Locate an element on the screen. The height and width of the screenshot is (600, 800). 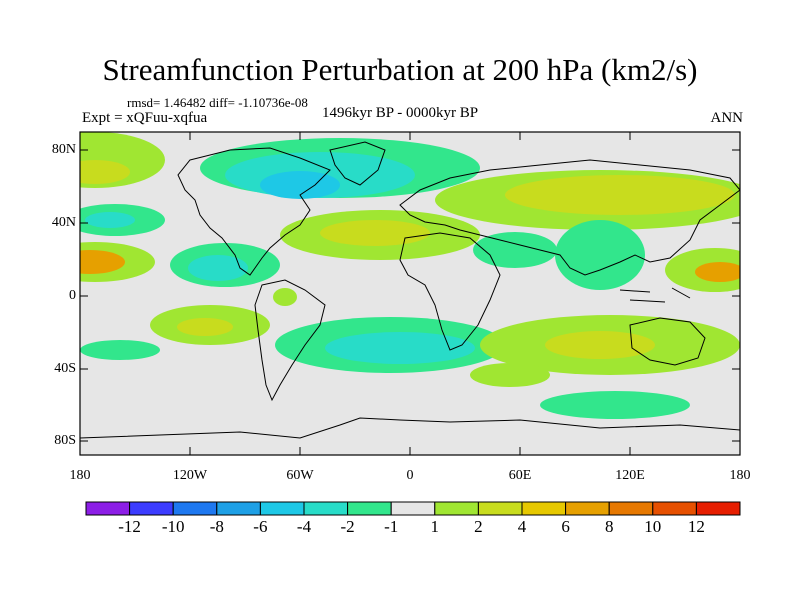
africa-coast is located at coordinates (450, 291).